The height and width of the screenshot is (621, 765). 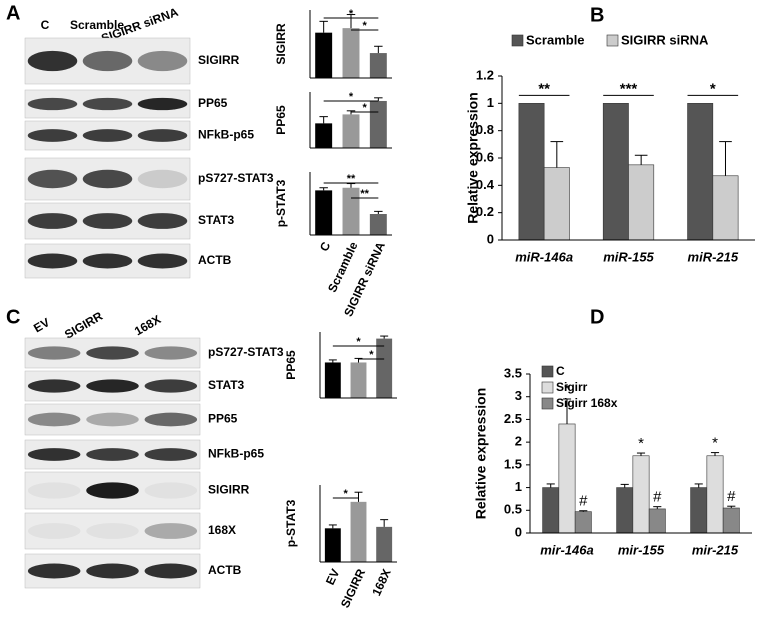 What do you see at coordinates (45, 25) in the screenshot?
I see `lane-label: C` at bounding box center [45, 25].